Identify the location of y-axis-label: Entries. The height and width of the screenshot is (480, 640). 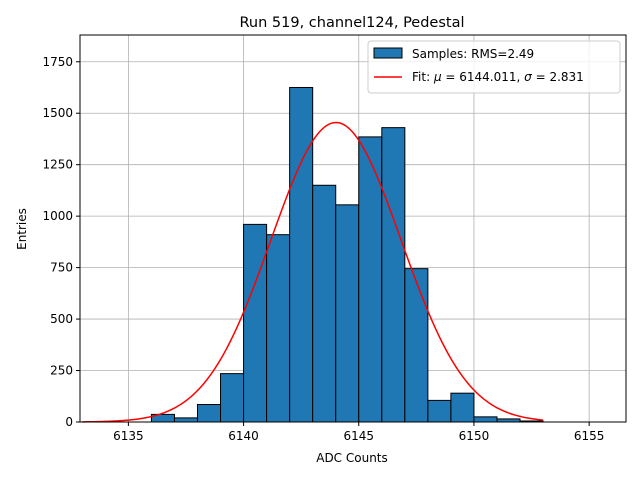
(22, 229).